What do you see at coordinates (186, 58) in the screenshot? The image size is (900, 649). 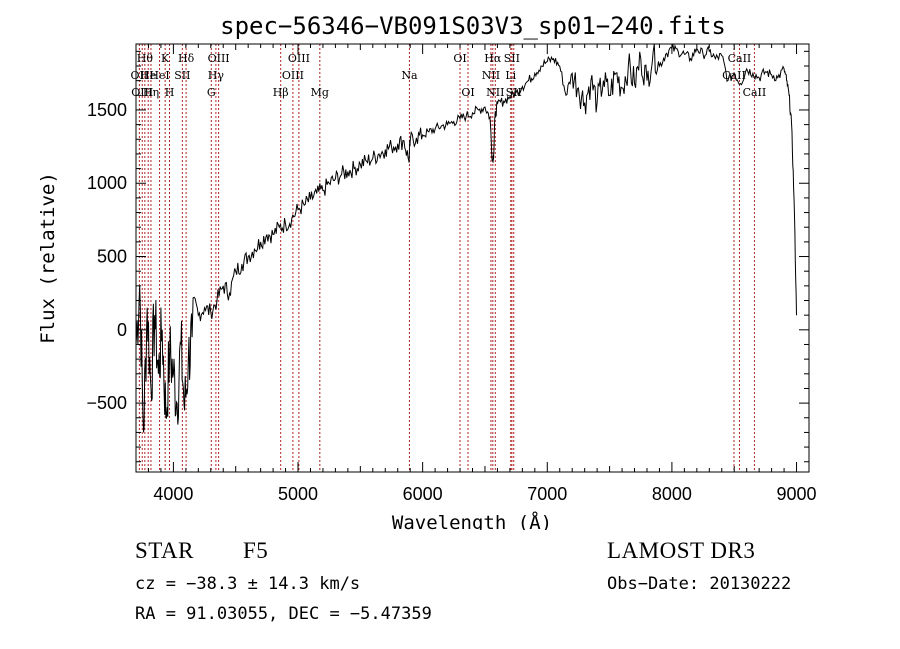 I see `emission-line-label: Hδ` at bounding box center [186, 58].